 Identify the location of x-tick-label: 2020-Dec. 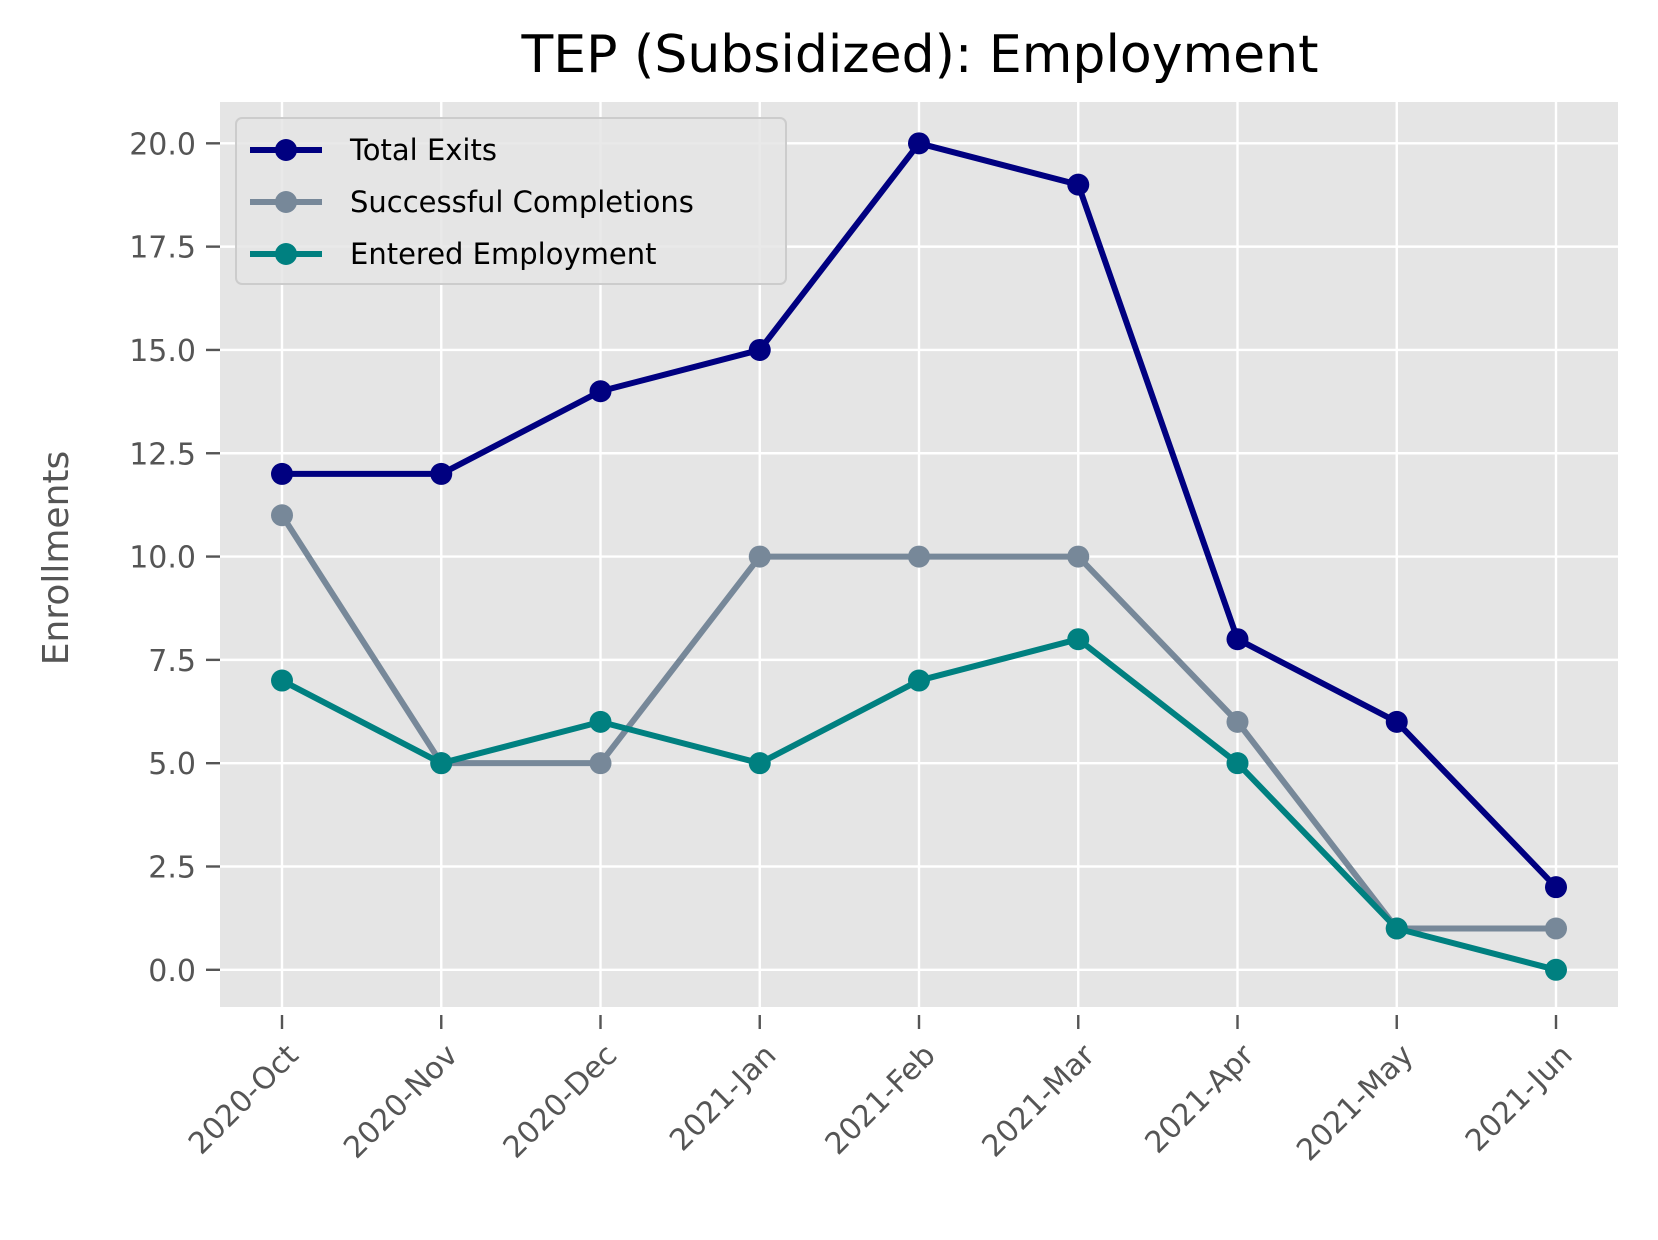
(560, 1101).